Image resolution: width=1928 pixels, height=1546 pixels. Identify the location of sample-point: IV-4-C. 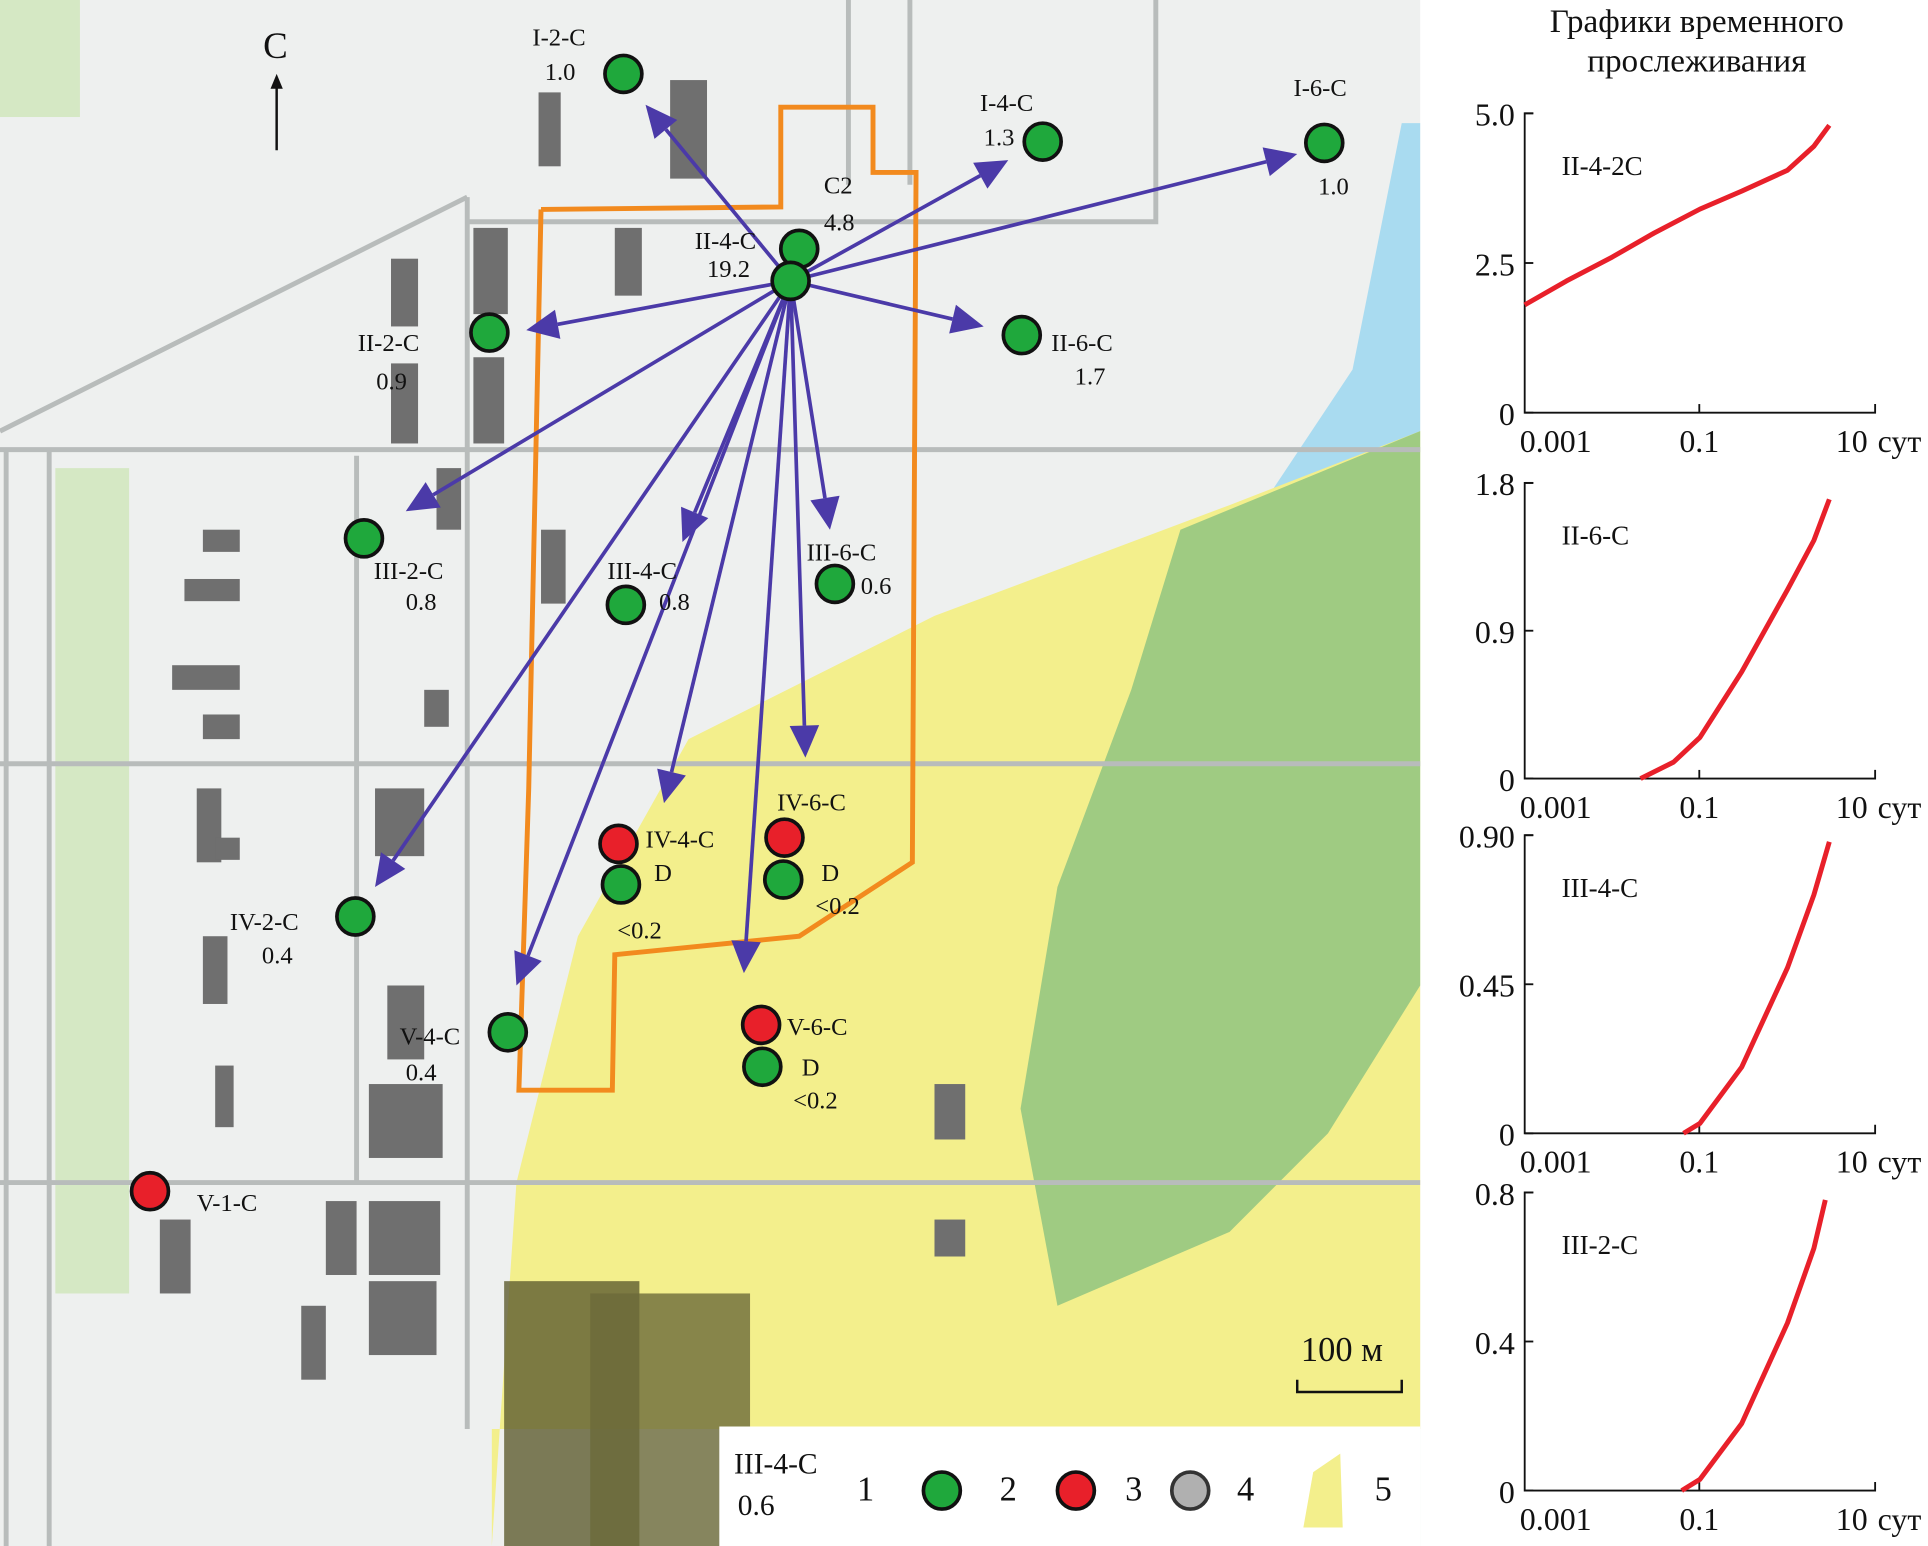
(656, 844).